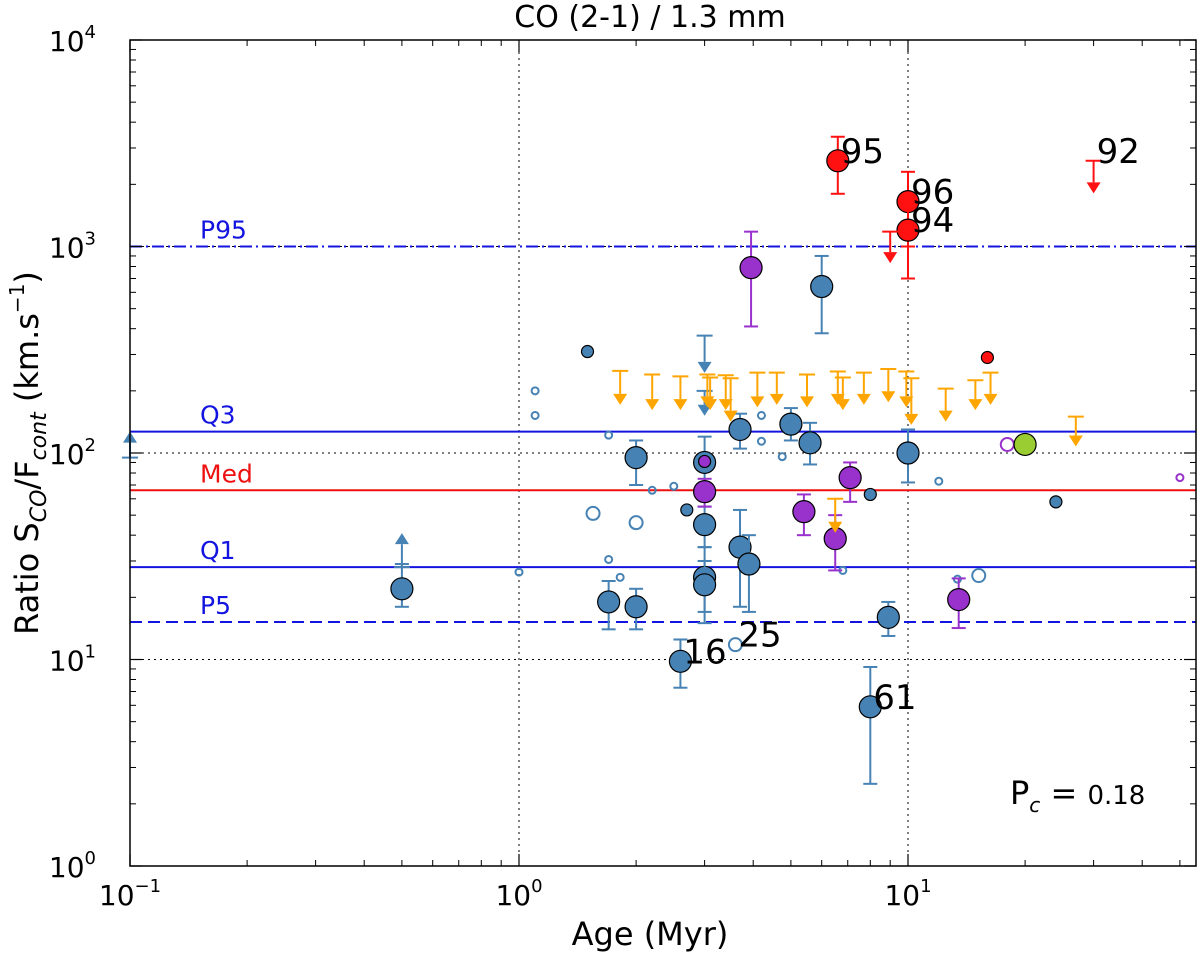 The image size is (1200, 955). Describe the element at coordinates (932, 221) in the screenshot. I see `point-label: 94` at that location.